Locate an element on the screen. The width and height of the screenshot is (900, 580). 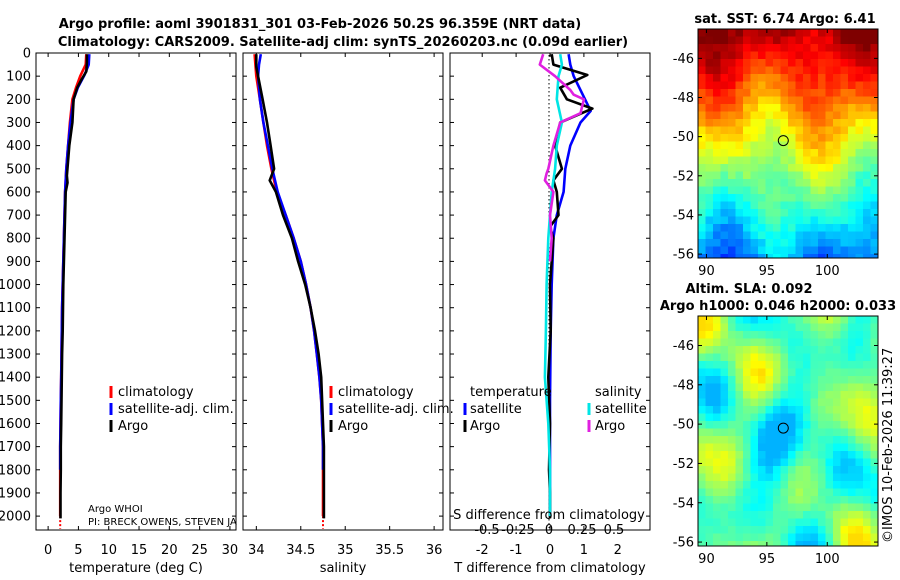
x-tick-label: 5 is located at coordinates (78, 550).